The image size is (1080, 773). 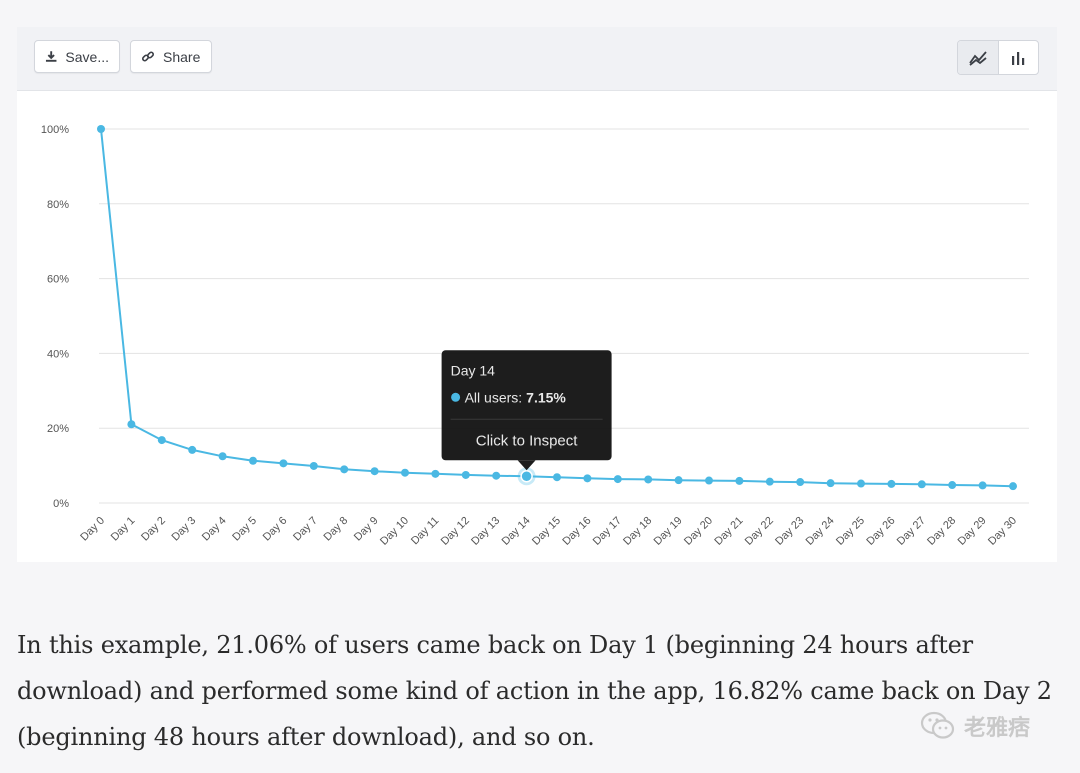 What do you see at coordinates (526, 465) in the screenshot?
I see `tooltip-arrow` at bounding box center [526, 465].